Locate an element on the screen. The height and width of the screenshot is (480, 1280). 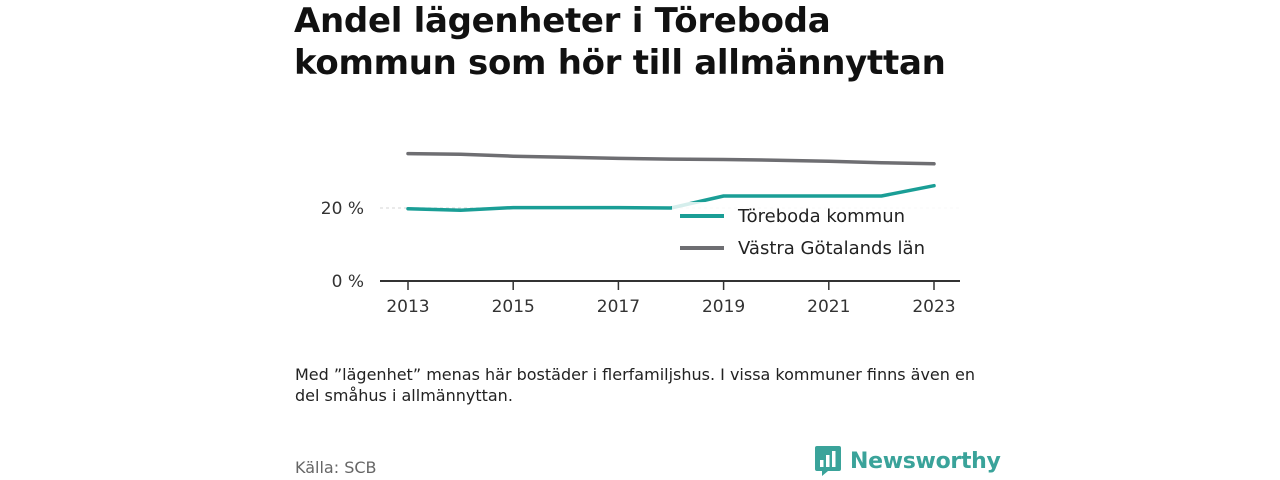
x-axis: 2013 2015 2017 2019 2021 2023 is located at coordinates (671, 299).